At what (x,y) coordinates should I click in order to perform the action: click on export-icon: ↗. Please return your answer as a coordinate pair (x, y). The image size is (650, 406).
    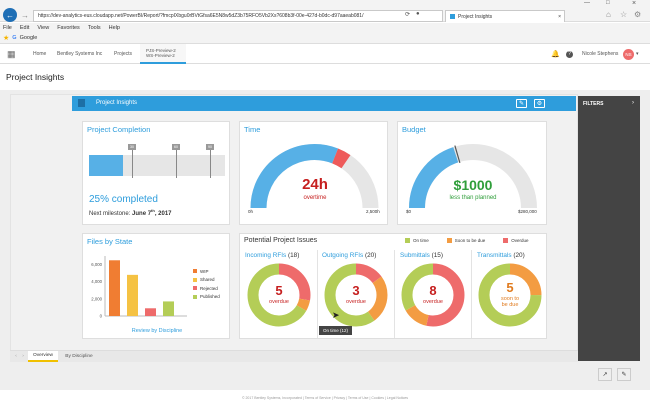
    Looking at the image, I should click on (605, 374).